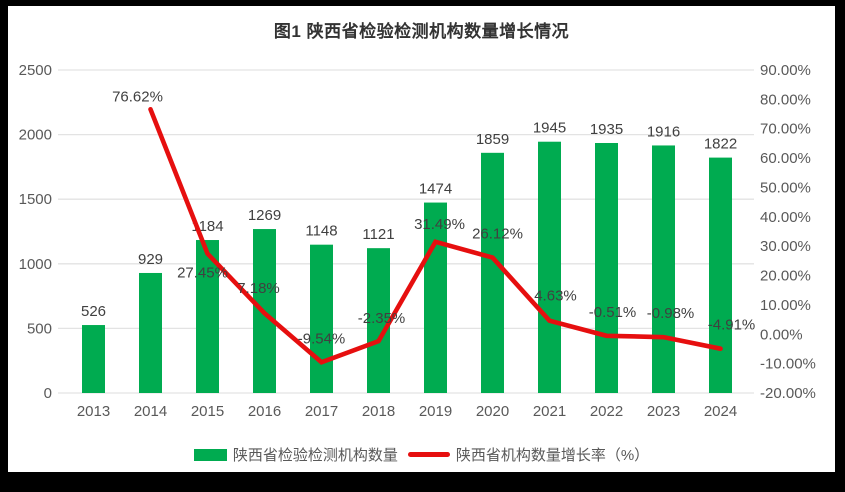 This screenshot has height=492, width=845. What do you see at coordinates (378, 234) in the screenshot?
I see `bar-value-label: 1121` at bounding box center [378, 234].